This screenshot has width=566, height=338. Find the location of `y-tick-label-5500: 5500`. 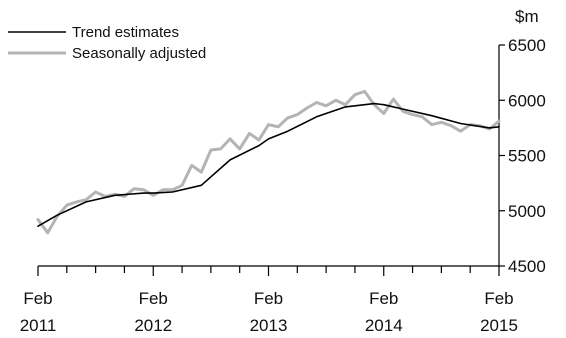

y-tick-label-5500: 5500 is located at coordinates (527, 156).